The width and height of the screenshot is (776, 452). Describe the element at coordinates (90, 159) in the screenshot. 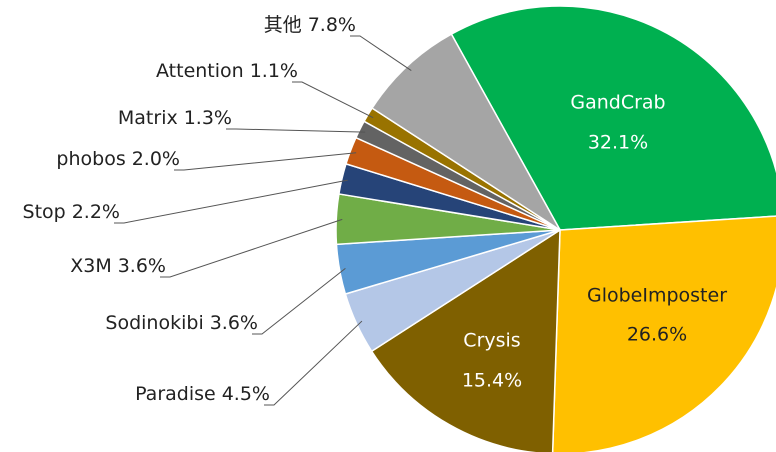

I see `slice-name: phobos` at that location.